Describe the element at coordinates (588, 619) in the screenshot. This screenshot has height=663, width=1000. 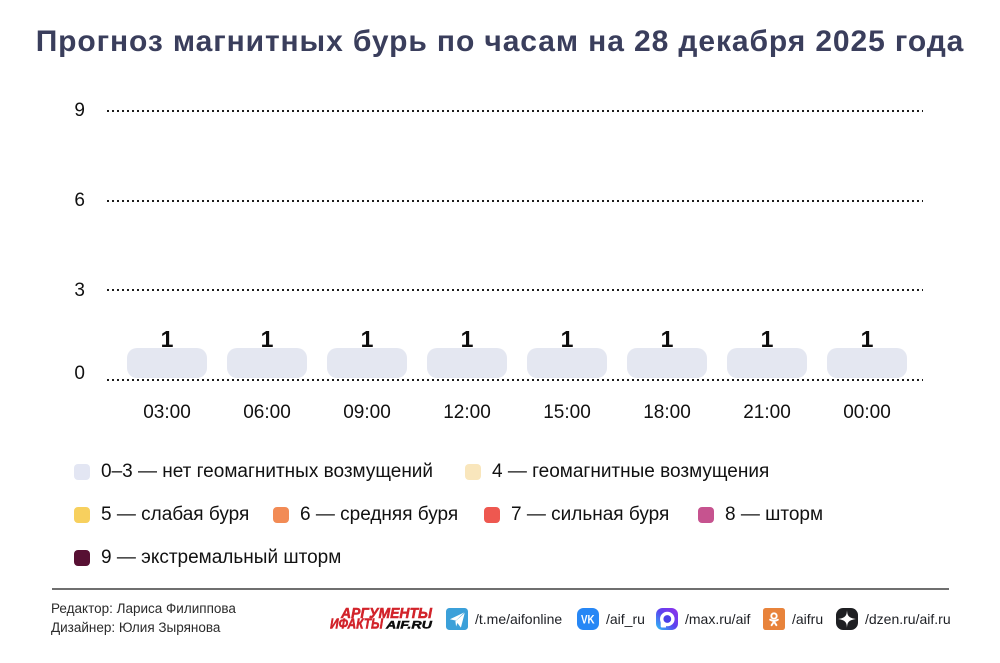
I see `svg-text: VK` at that location.